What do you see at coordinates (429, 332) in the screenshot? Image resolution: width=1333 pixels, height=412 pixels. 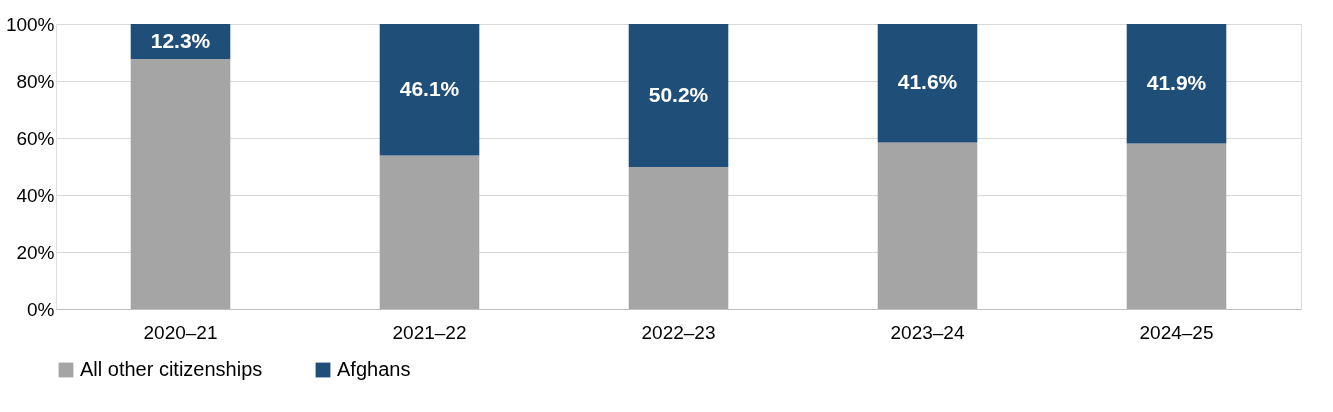 I see `x-tick-label: 2021–22` at bounding box center [429, 332].